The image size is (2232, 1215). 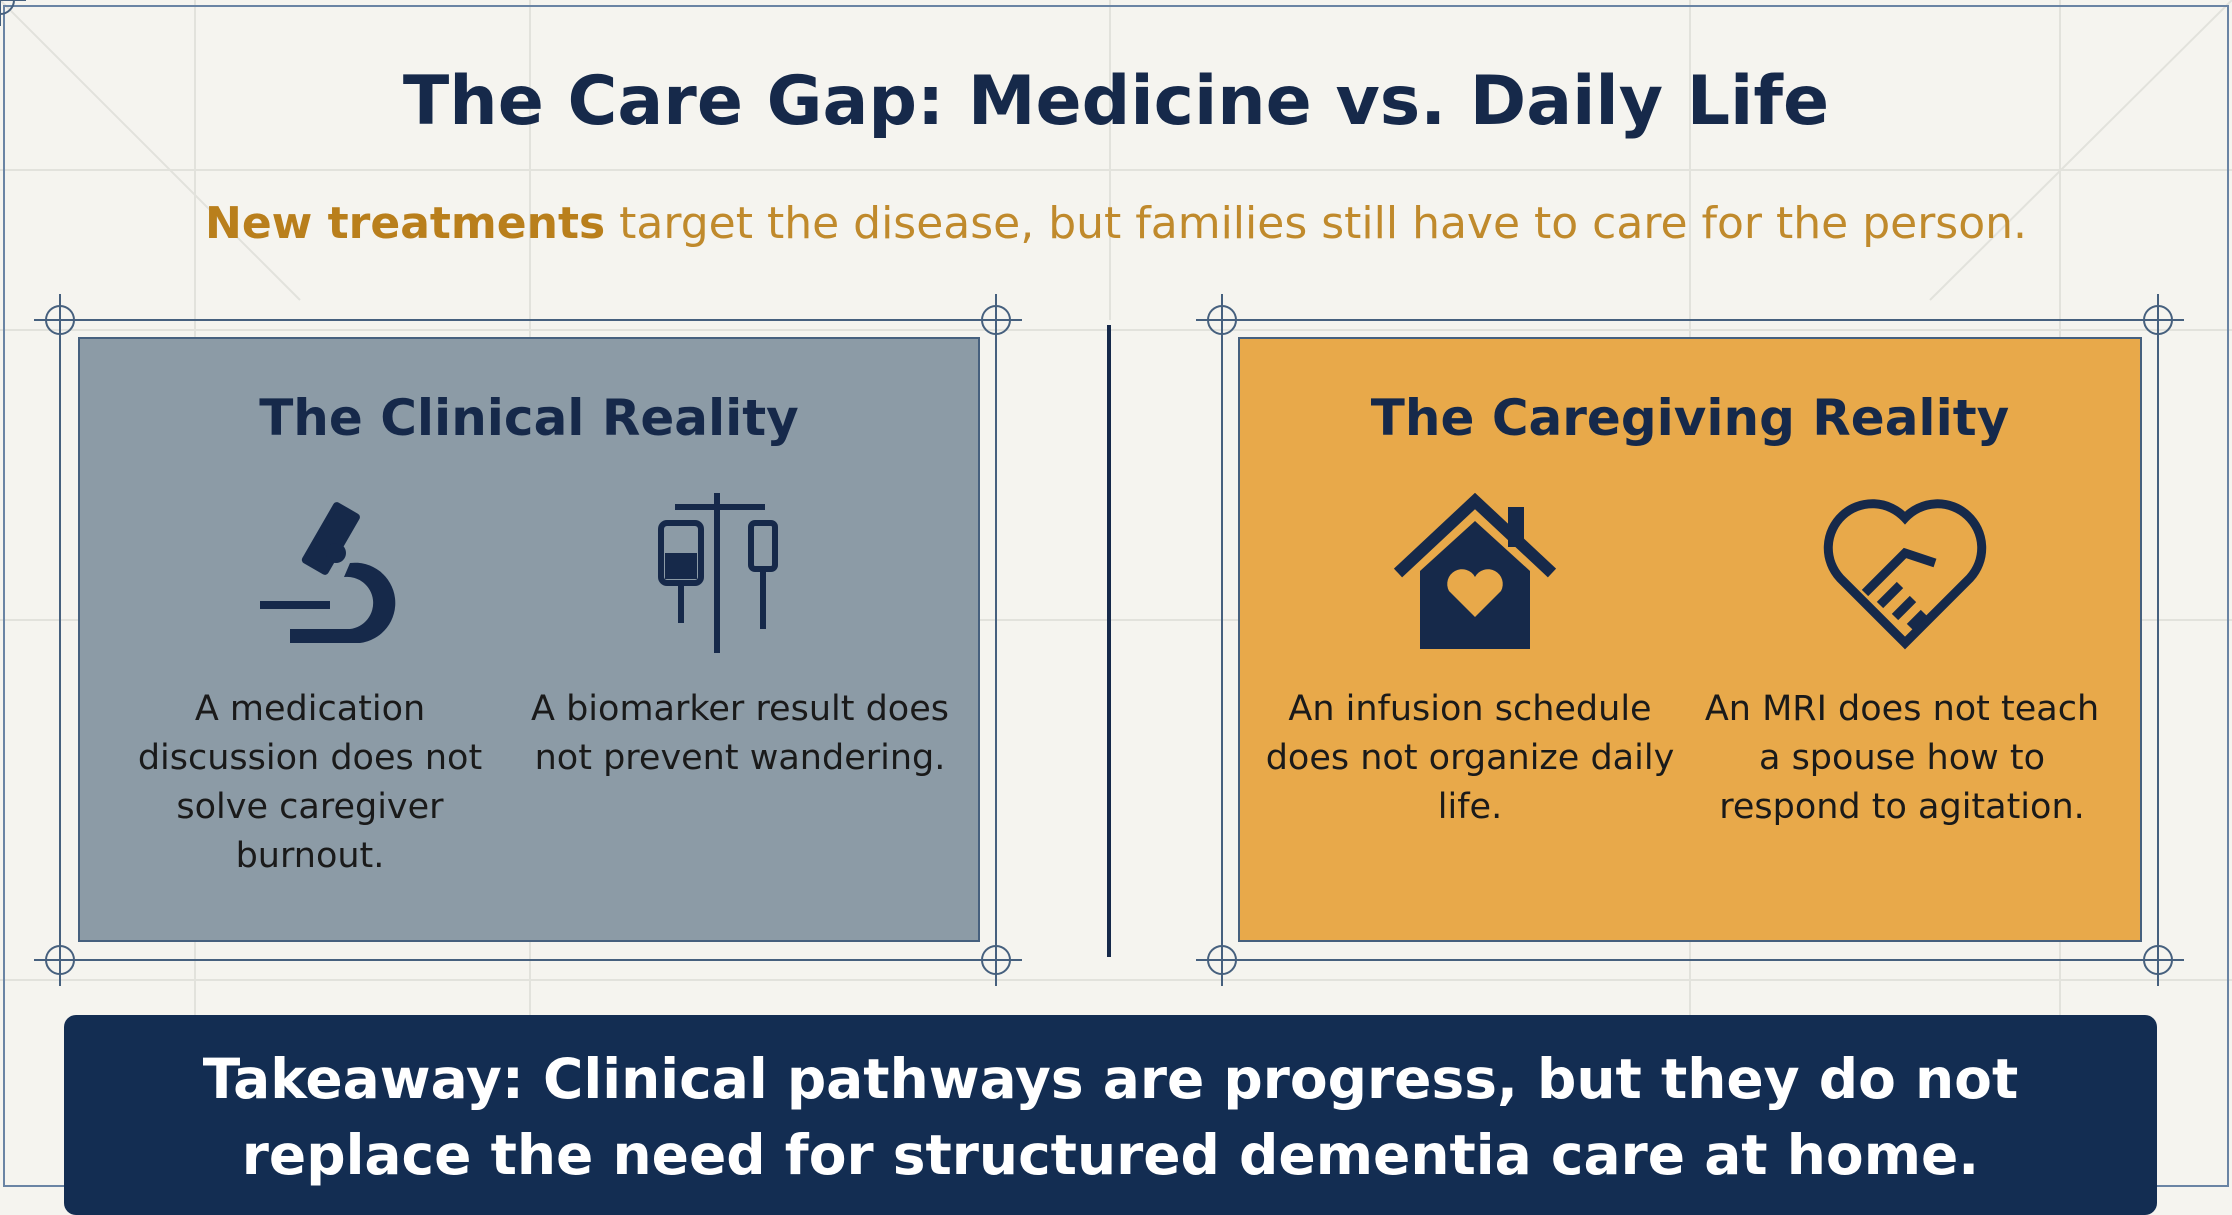 What do you see at coordinates (1475, 571) in the screenshot?
I see `home-heart-icon` at bounding box center [1475, 571].